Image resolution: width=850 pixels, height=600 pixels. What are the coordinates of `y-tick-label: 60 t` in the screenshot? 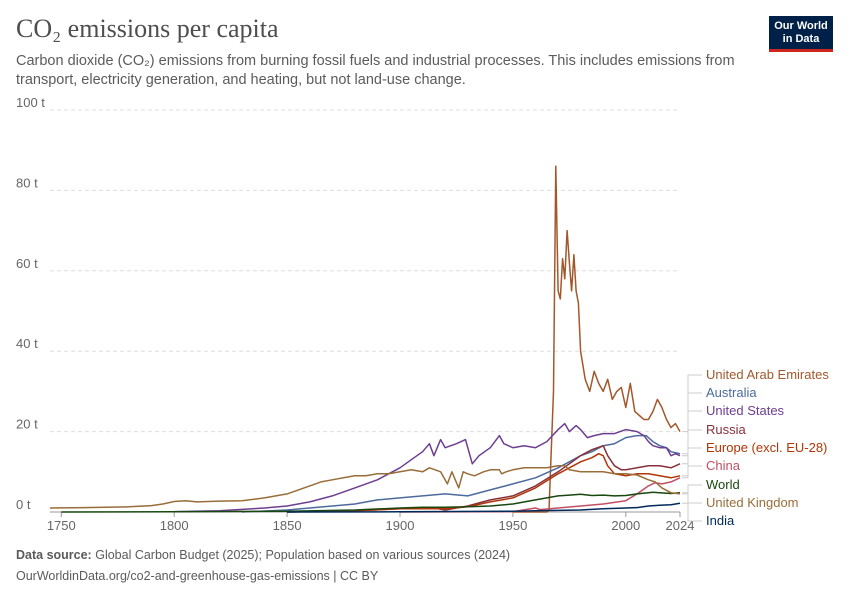 It's located at (27, 263).